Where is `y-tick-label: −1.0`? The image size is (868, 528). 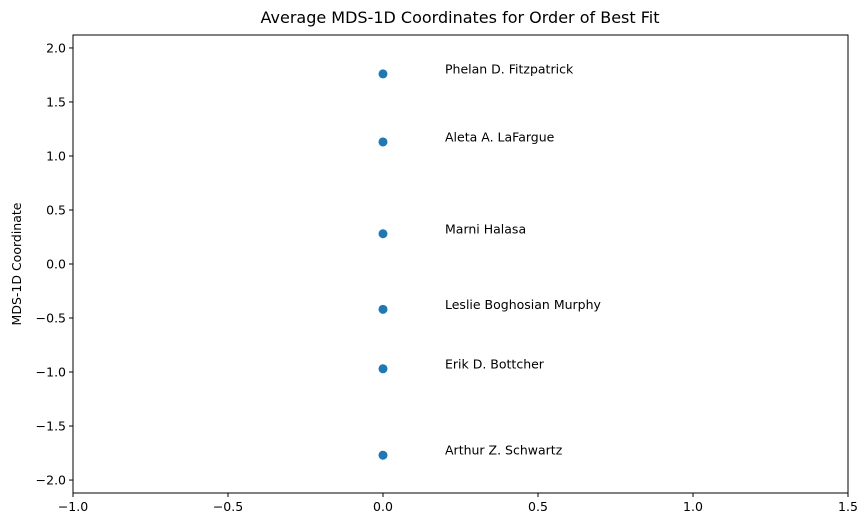 y-tick-label: −1.0 is located at coordinates (51, 372).